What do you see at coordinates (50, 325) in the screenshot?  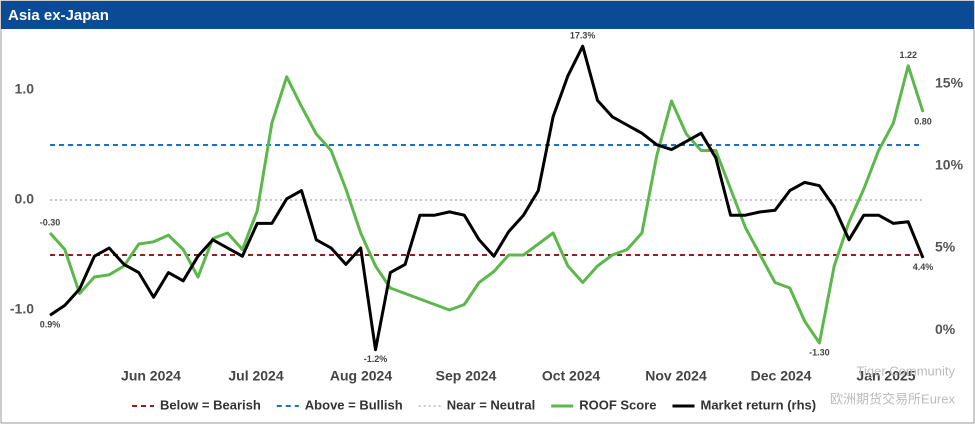 I see `data-label: 0.9%` at bounding box center [50, 325].